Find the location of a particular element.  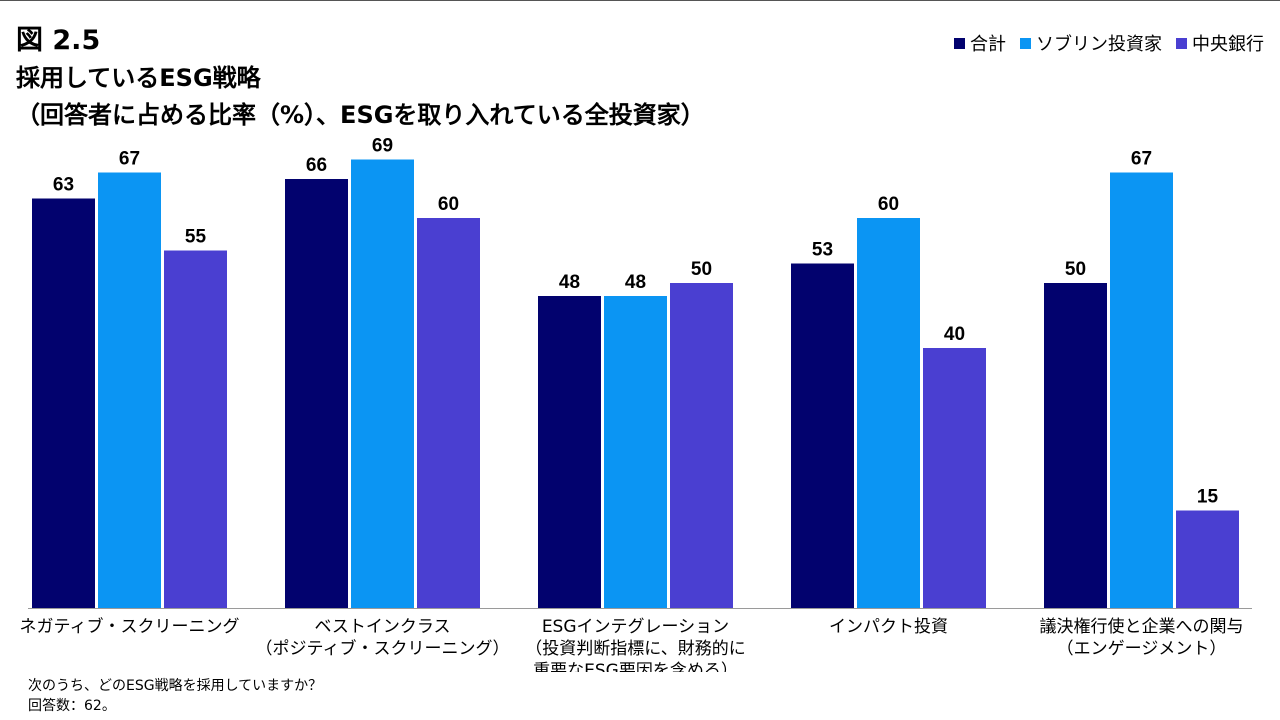

data-label-total-cat2: 66 is located at coordinates (316, 165).